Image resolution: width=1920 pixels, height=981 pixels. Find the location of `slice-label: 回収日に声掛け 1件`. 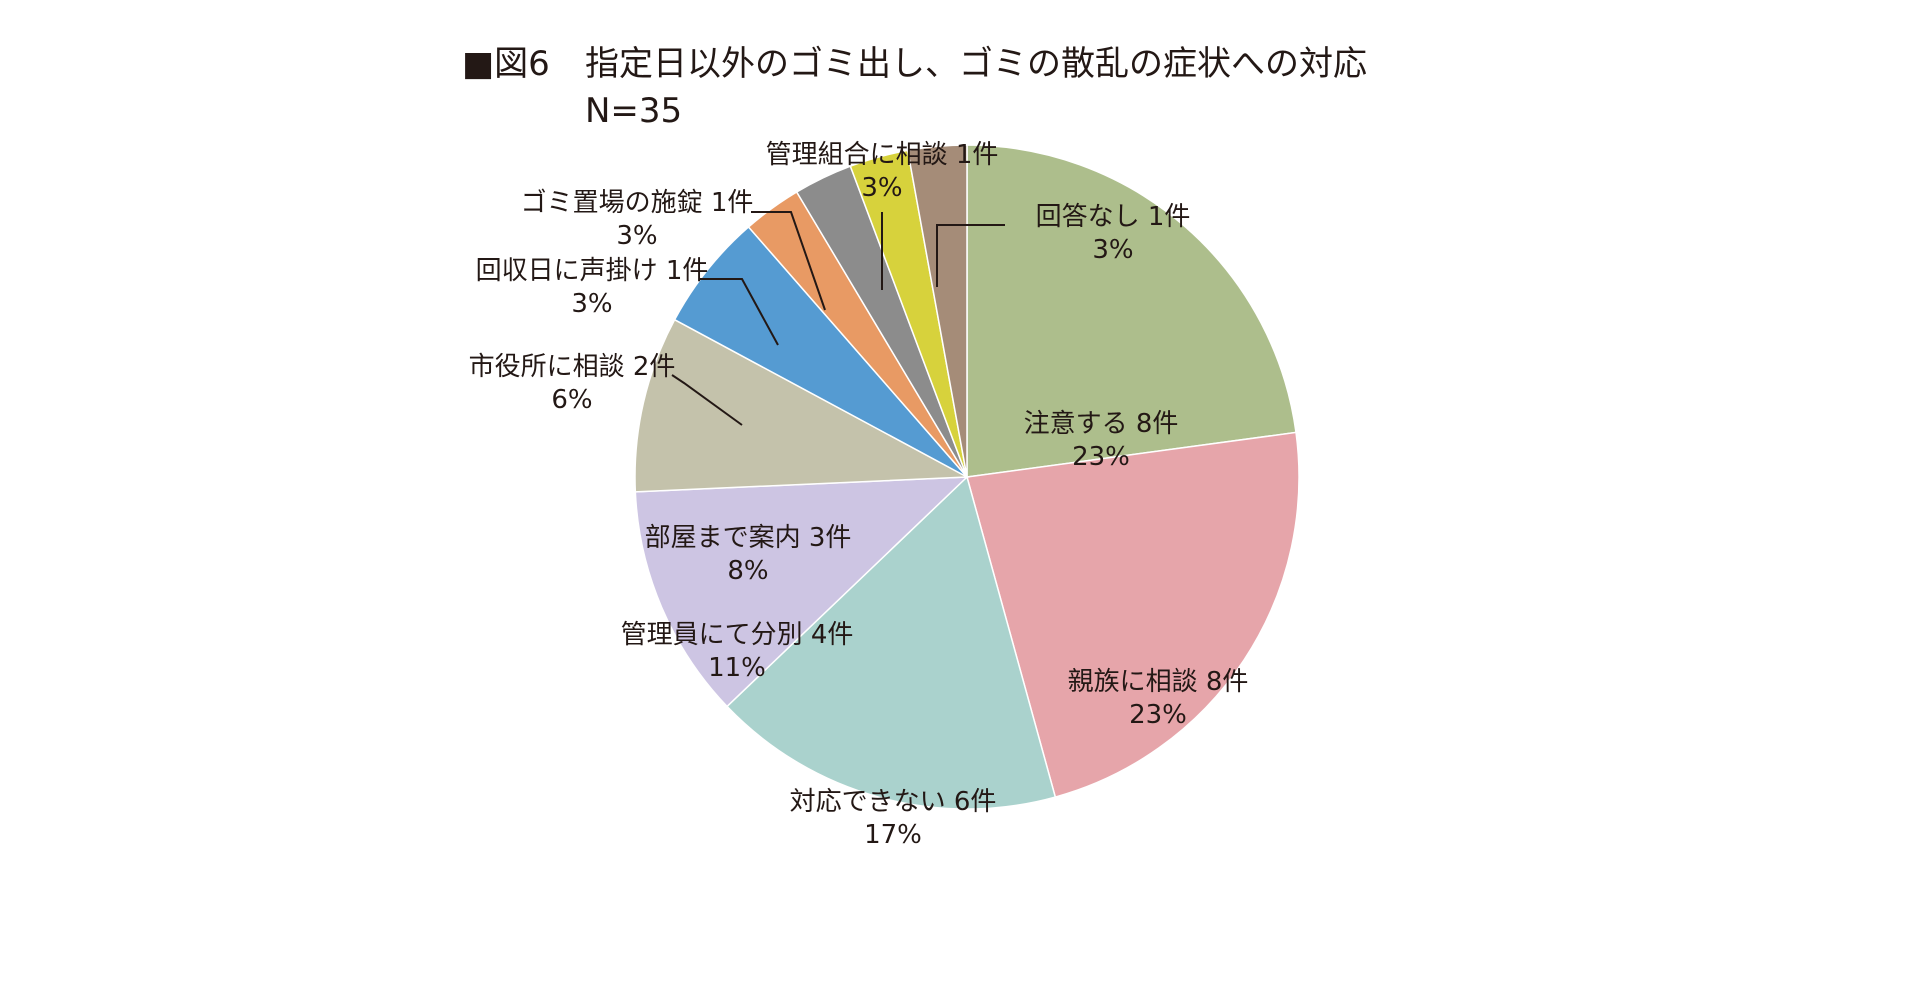

slice-label: 回収日に声掛け 1件 is located at coordinates (592, 271).